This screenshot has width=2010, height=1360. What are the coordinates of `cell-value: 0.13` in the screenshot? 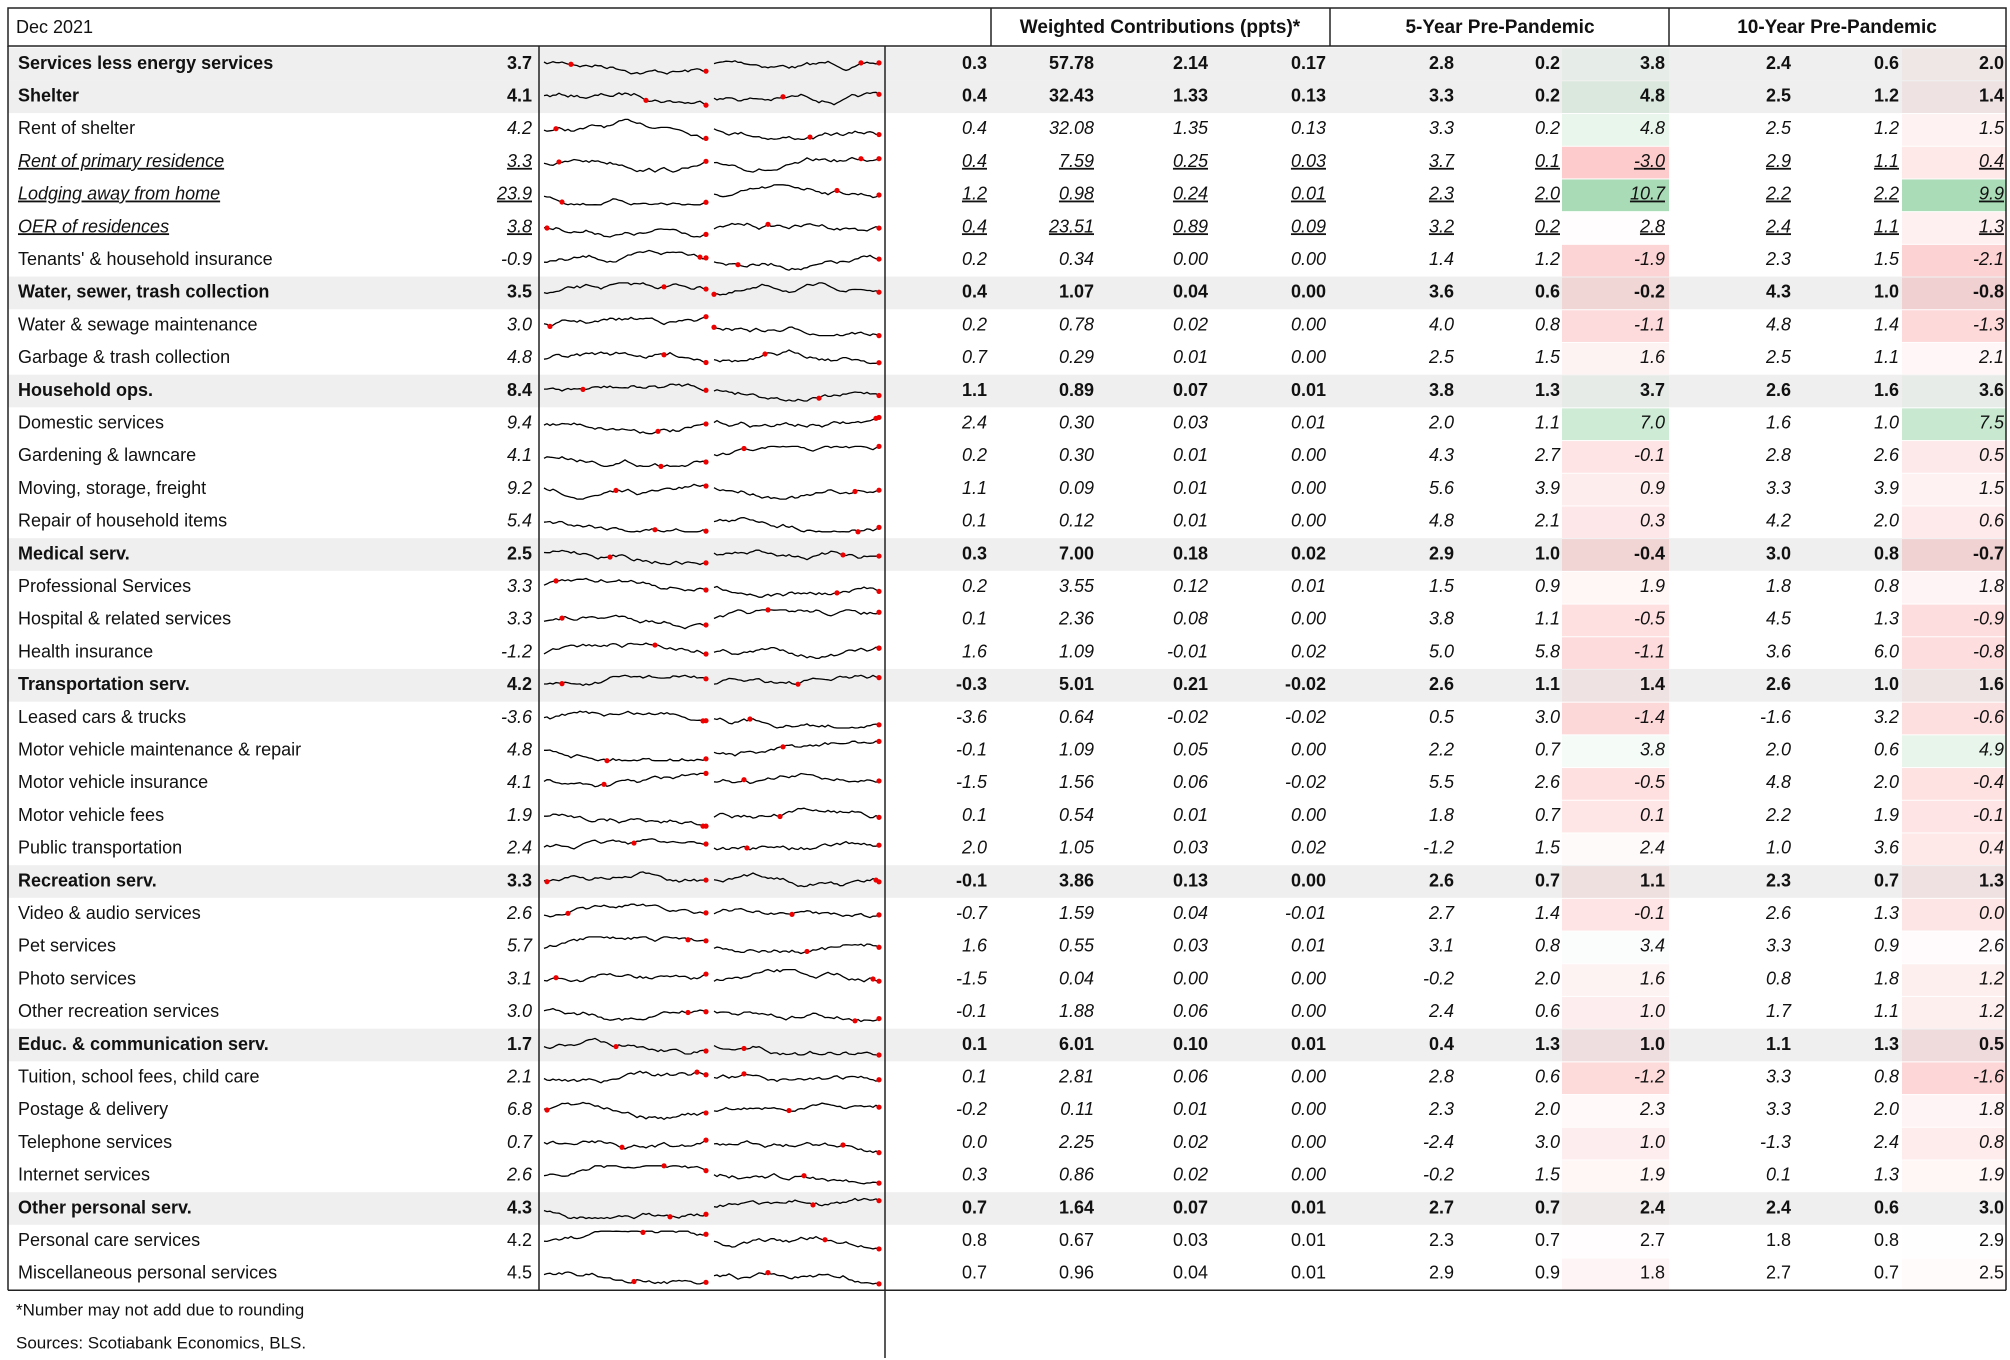 It's located at (1308, 128).